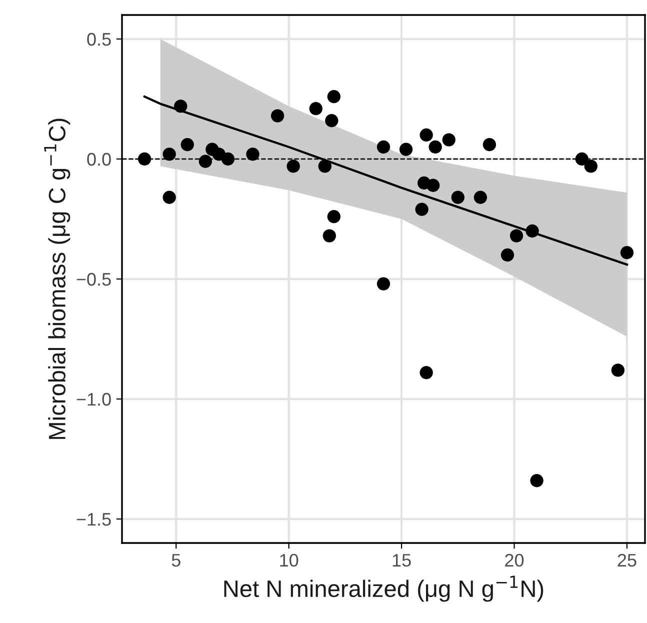  What do you see at coordinates (176, 560) in the screenshot?
I see `x-tick-label: 5` at bounding box center [176, 560].